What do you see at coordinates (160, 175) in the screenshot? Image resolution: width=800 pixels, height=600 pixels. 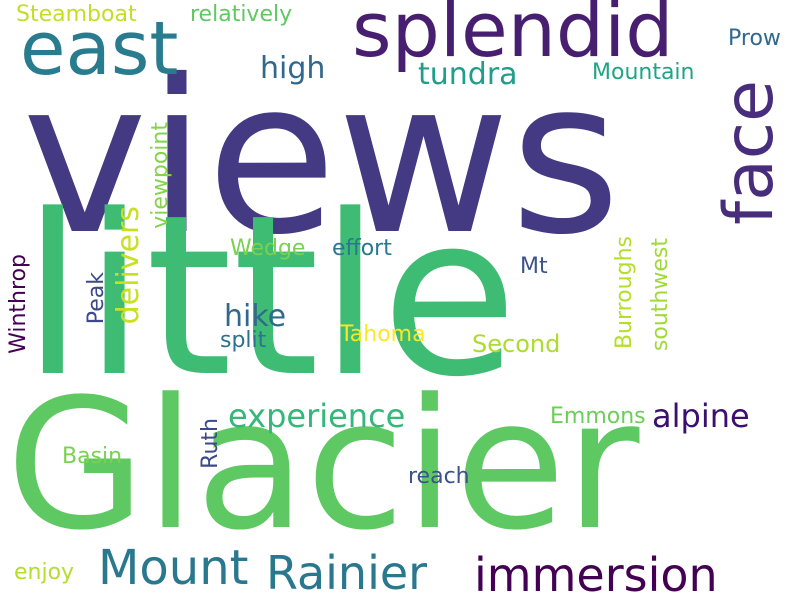 I see `word-viewpoint: viewpoint` at bounding box center [160, 175].